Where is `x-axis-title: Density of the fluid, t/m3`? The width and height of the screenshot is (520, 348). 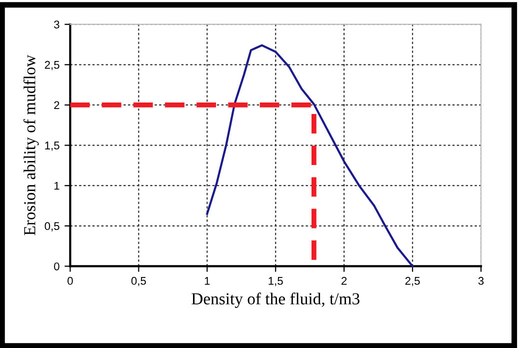 x-axis-title: Density of the fluid, t/m3 is located at coordinates (276, 300).